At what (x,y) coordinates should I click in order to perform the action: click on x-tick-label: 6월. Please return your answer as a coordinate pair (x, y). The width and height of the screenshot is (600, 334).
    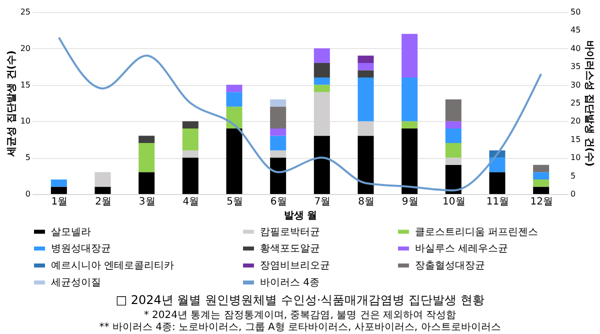
    Looking at the image, I should click on (278, 202).